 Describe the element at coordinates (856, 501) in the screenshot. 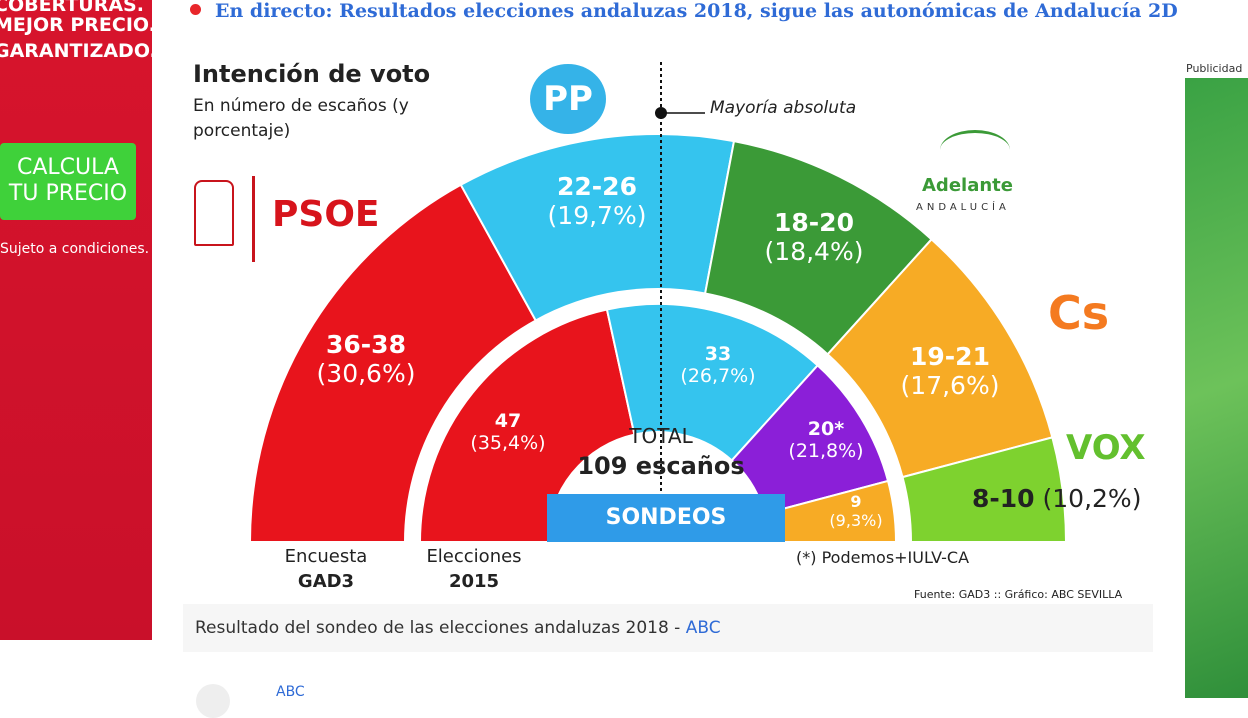

I see `seats: 9` at that location.